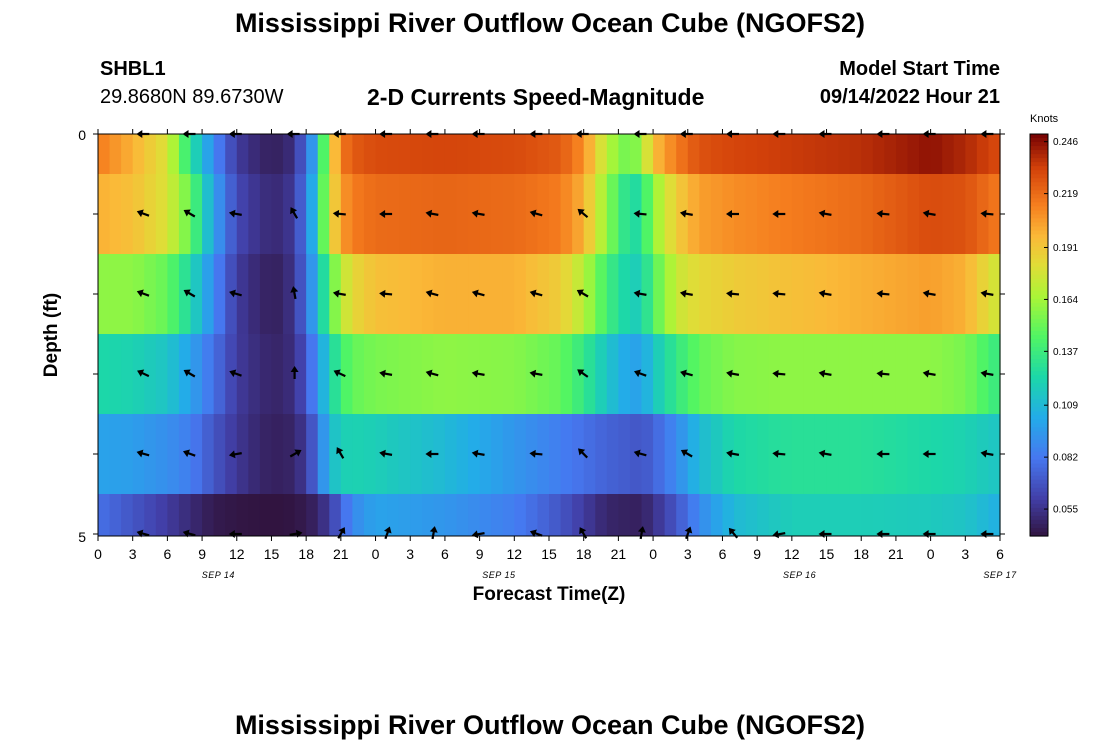 The image size is (1100, 750). What do you see at coordinates (192, 97) in the screenshot?
I see `station-coordinates: 29.8680N 89.6730W` at bounding box center [192, 97].